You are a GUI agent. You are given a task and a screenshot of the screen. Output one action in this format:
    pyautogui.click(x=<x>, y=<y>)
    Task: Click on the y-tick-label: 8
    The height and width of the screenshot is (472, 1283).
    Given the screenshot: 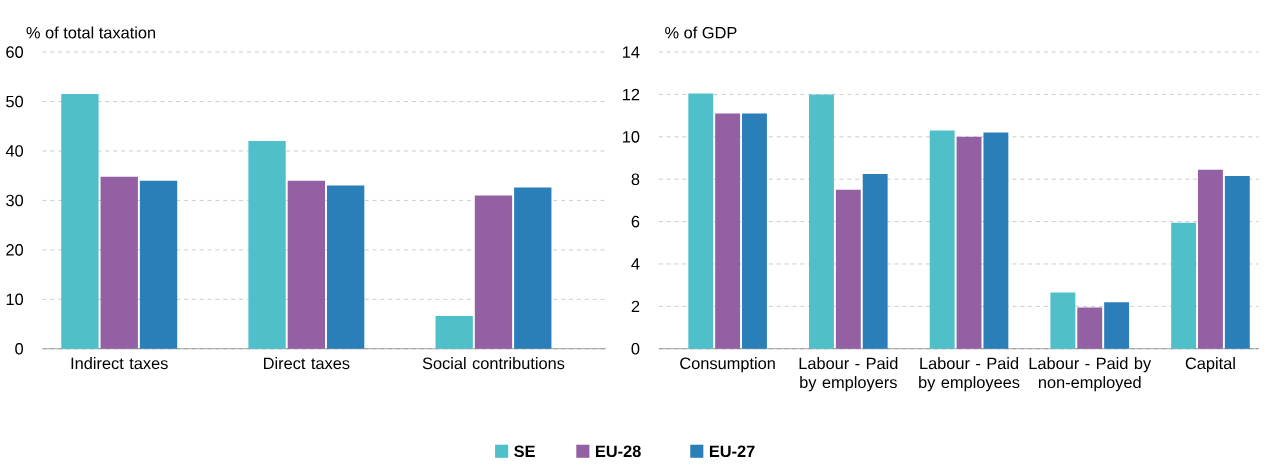 What is the action you would take?
    pyautogui.click(x=635, y=179)
    